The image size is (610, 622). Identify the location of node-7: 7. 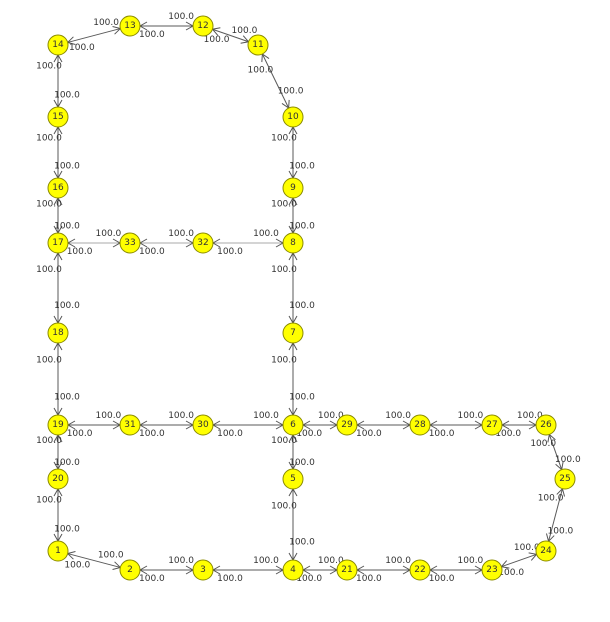
(293, 333).